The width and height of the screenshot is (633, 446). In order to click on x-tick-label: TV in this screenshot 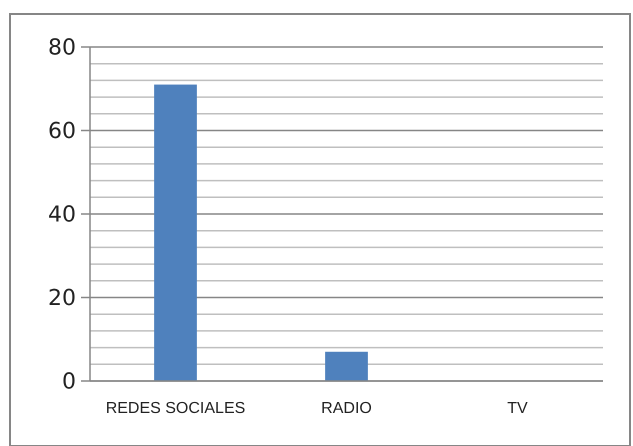, I will do `click(517, 408)`.